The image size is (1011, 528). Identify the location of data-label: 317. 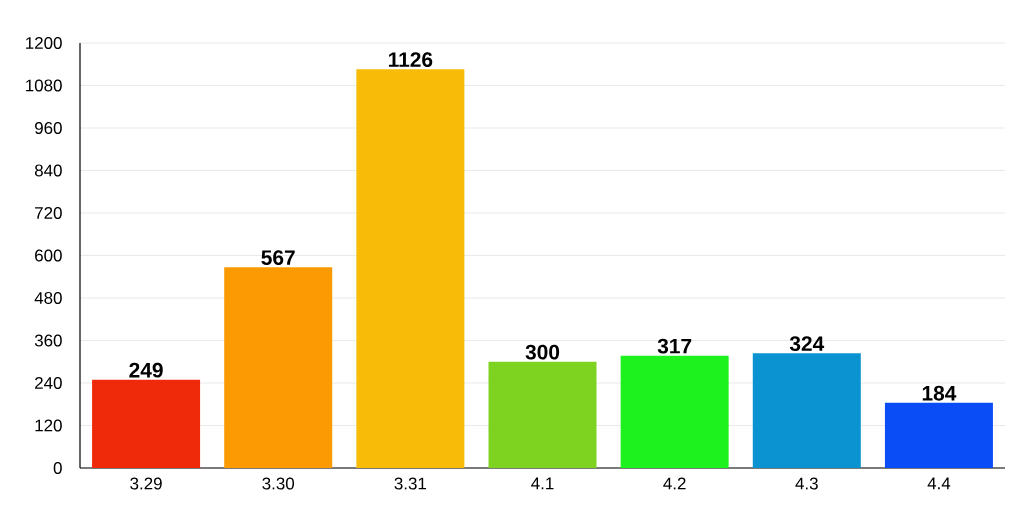
(674, 346).